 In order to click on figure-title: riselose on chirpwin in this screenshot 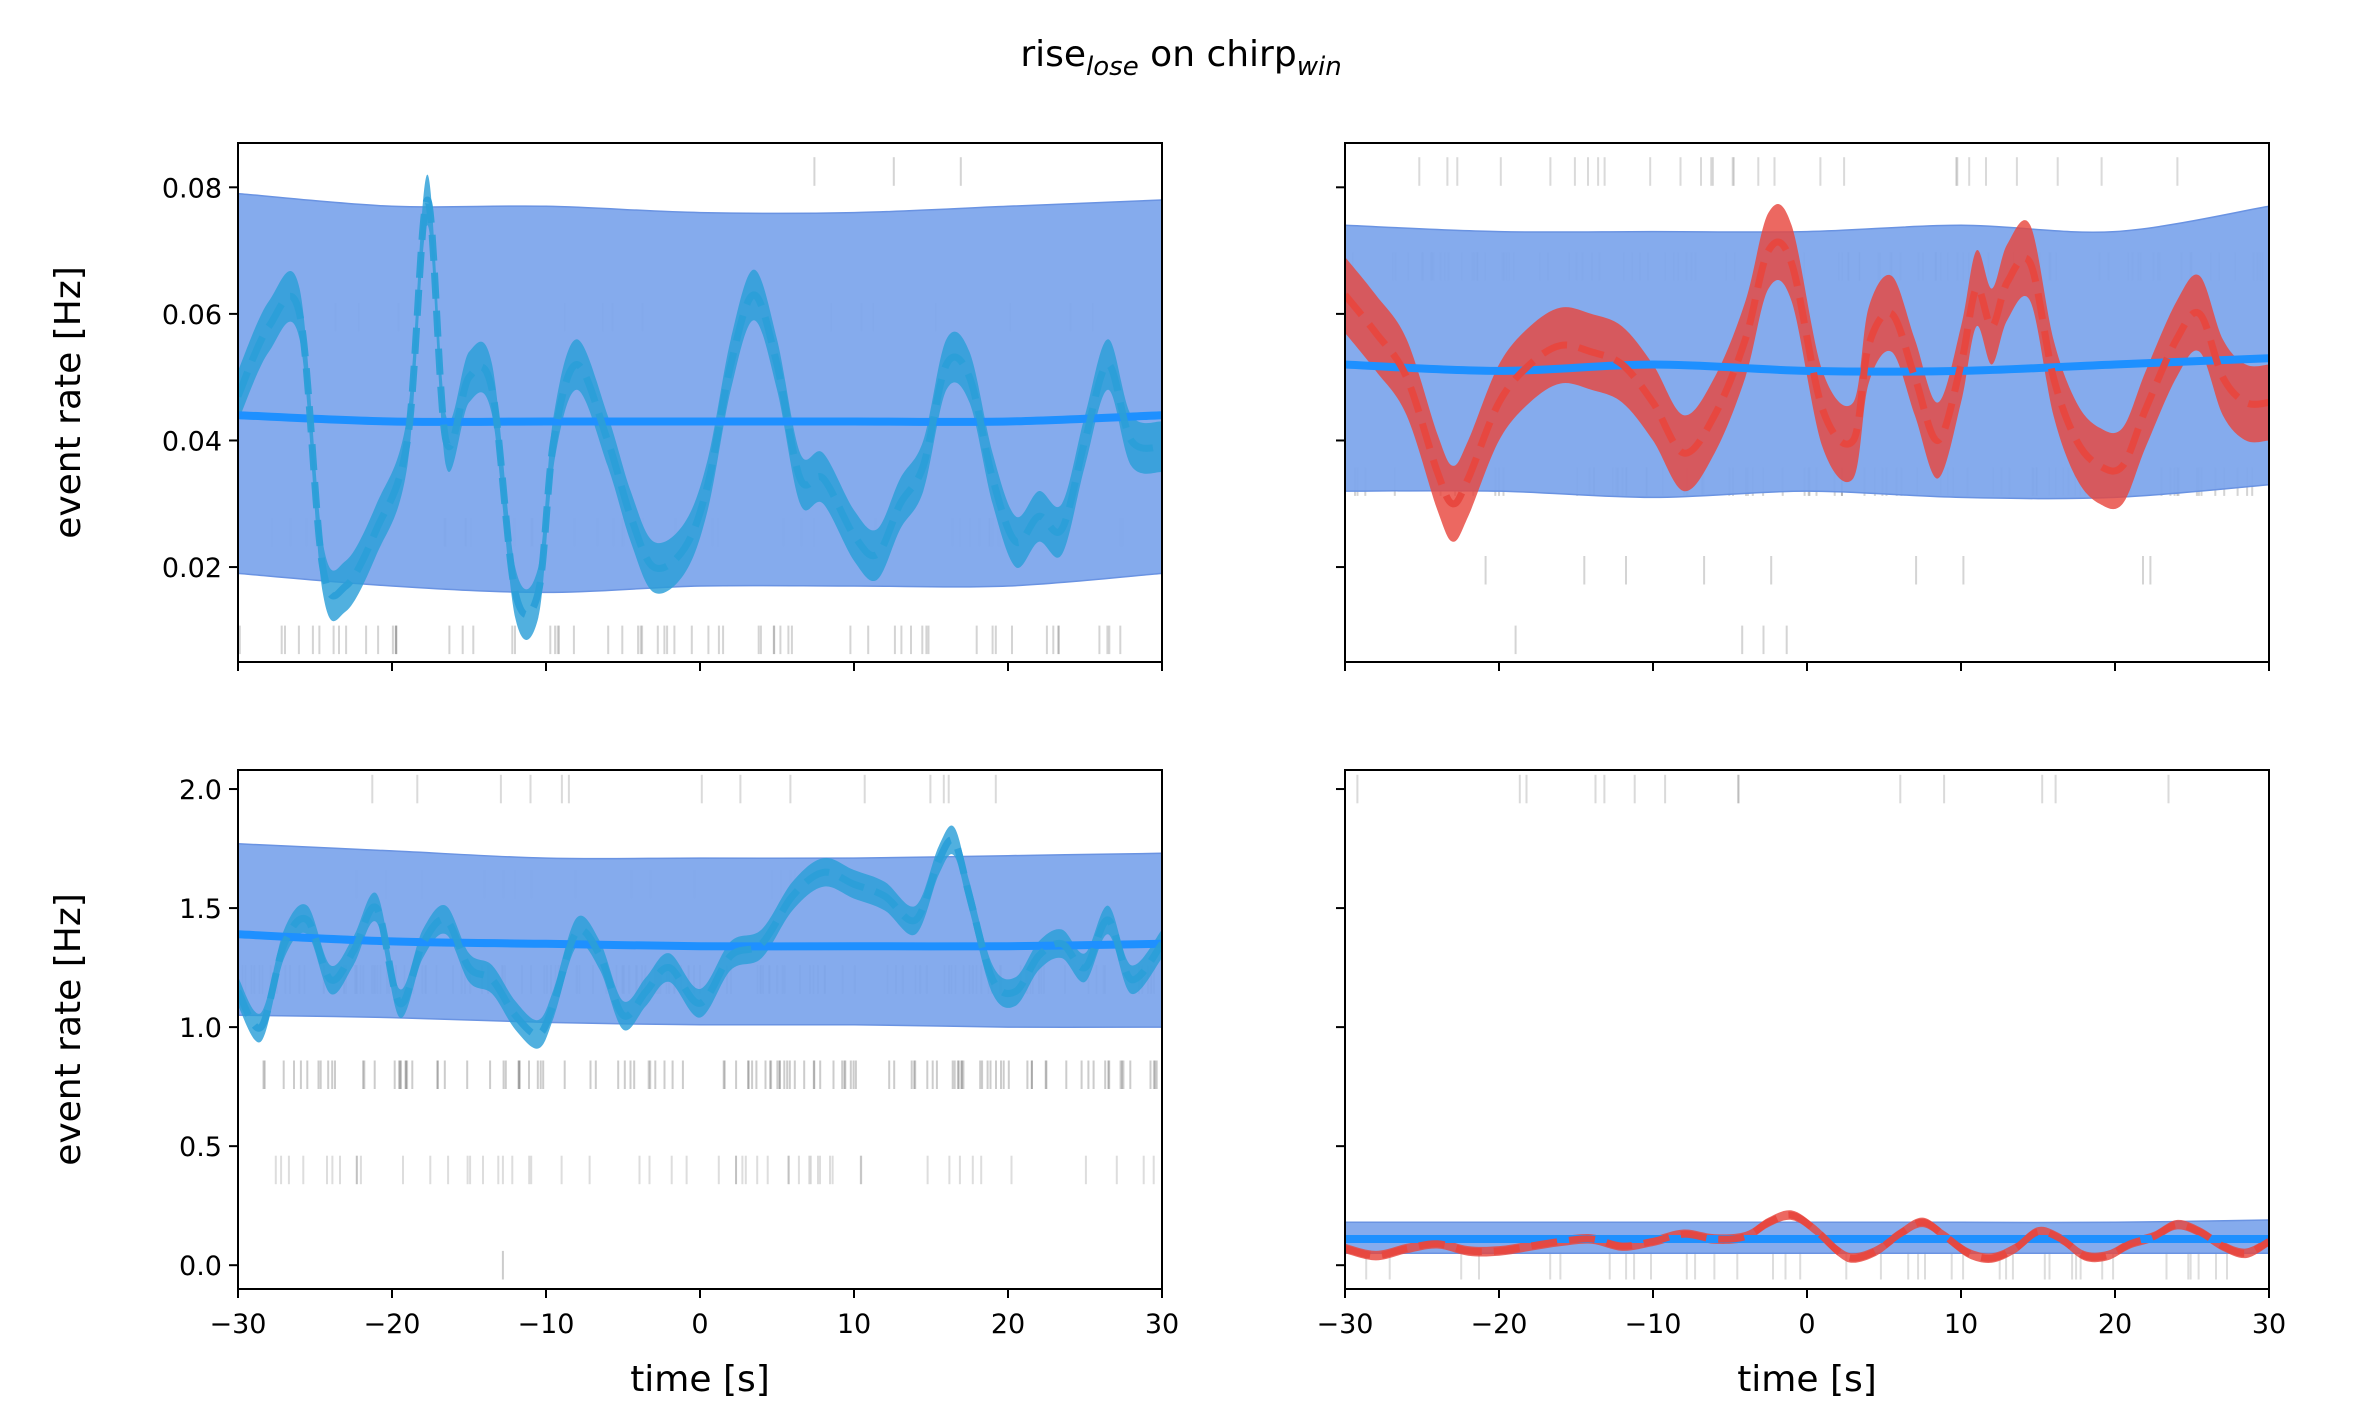, I will do `click(1180, 58)`.